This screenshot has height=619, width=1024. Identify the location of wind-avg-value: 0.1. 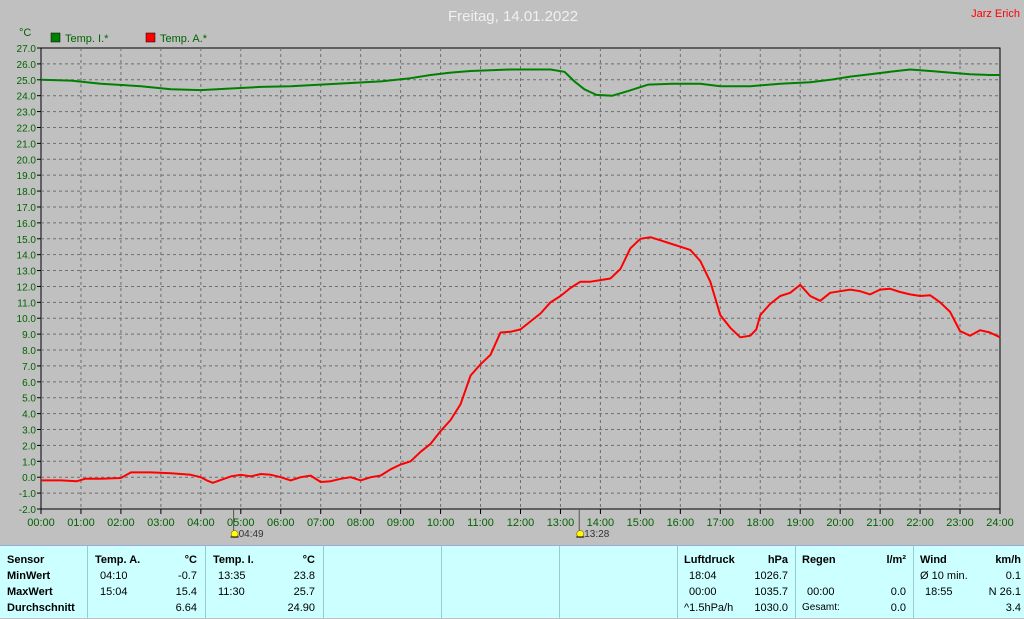
(1013, 576).